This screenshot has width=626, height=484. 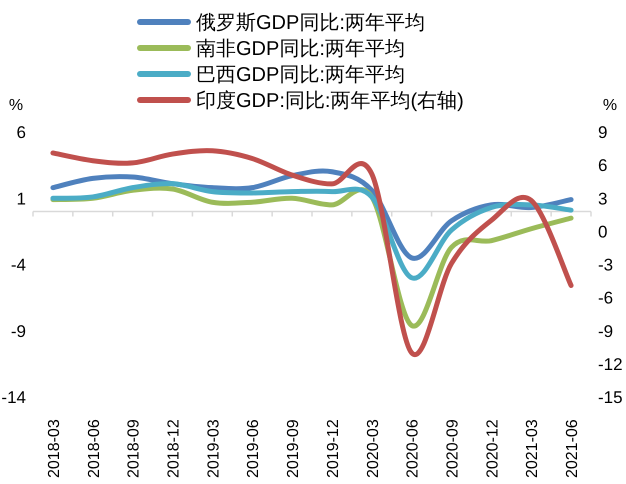 What do you see at coordinates (606, 298) in the screenshot?
I see `y2-tick-label: -6` at bounding box center [606, 298].